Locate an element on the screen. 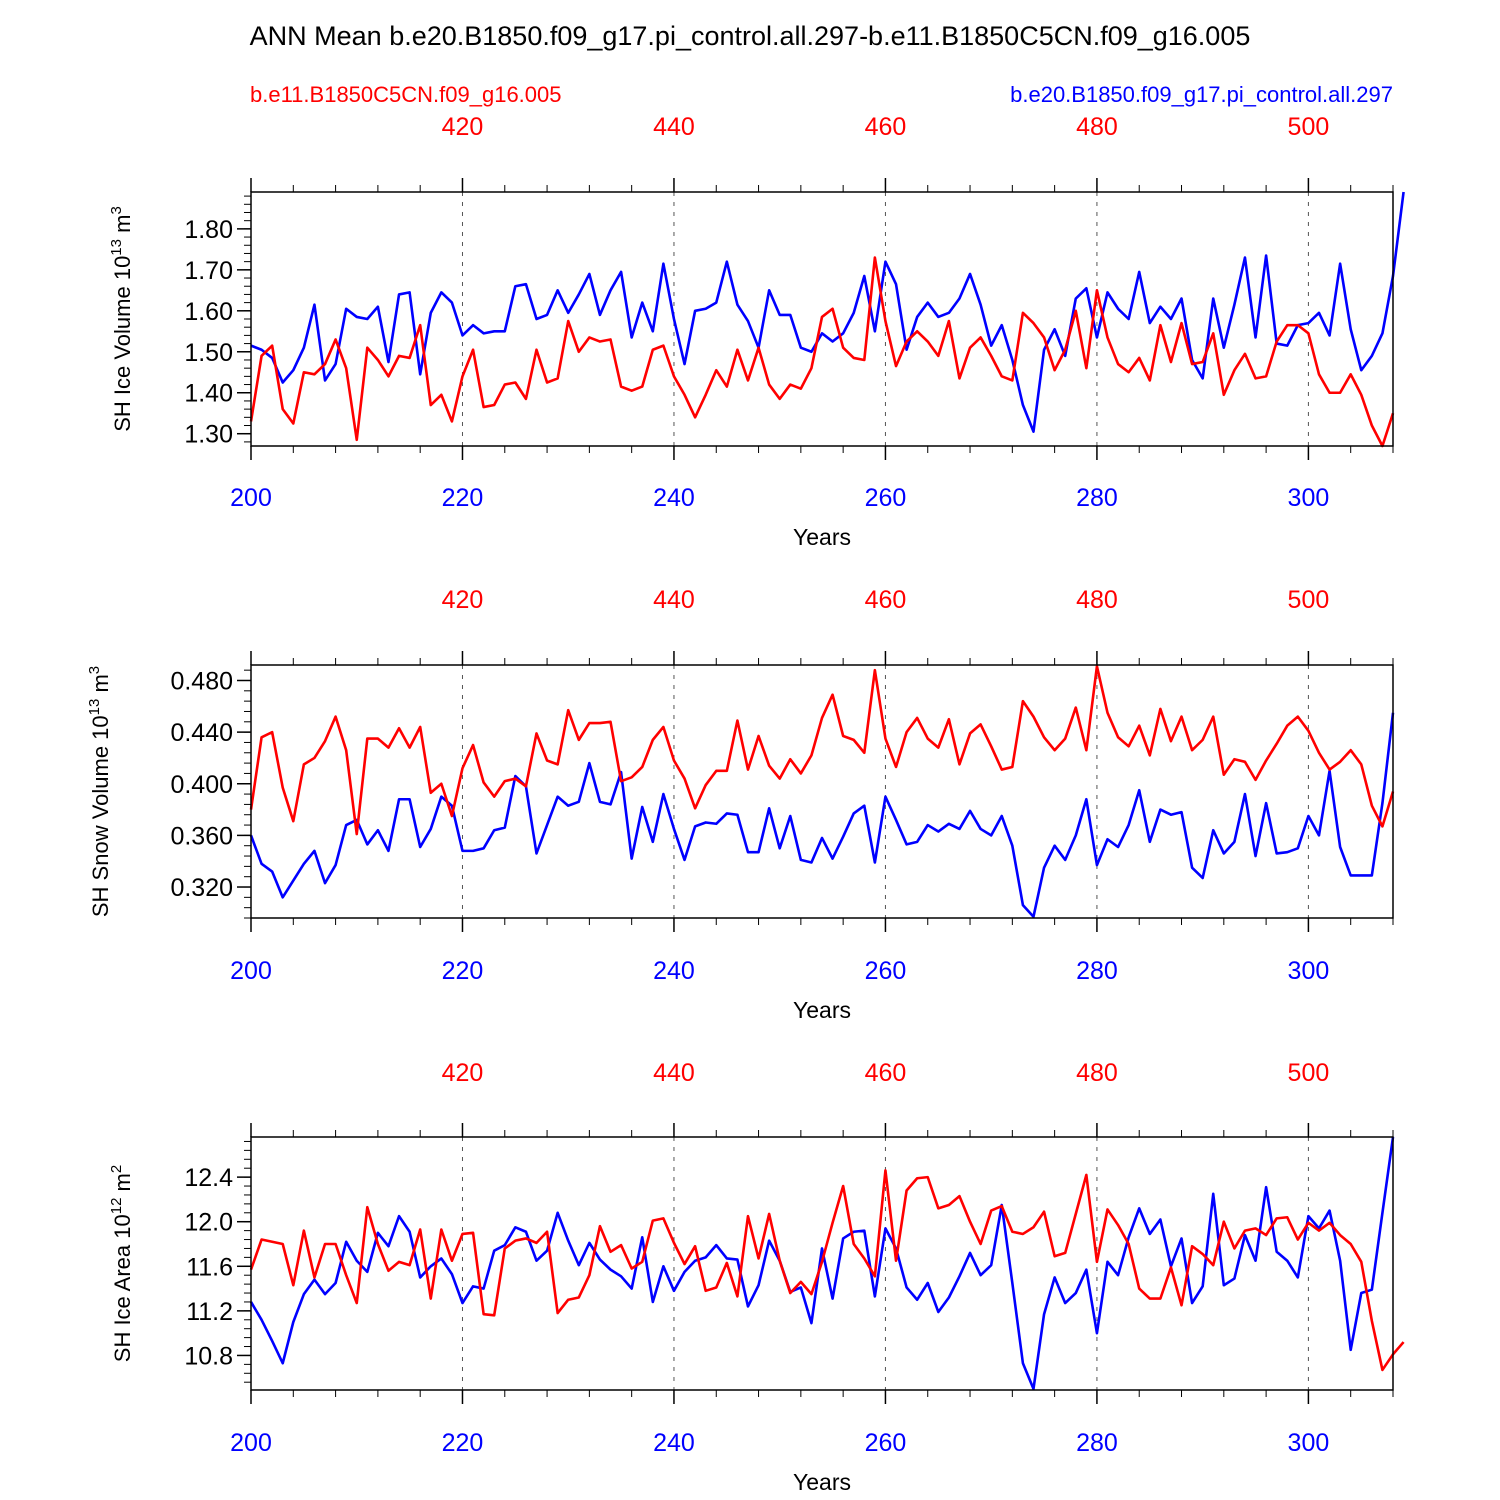 The image size is (1500, 1500). y-tick-label: 11.6 is located at coordinates (209, 1267).